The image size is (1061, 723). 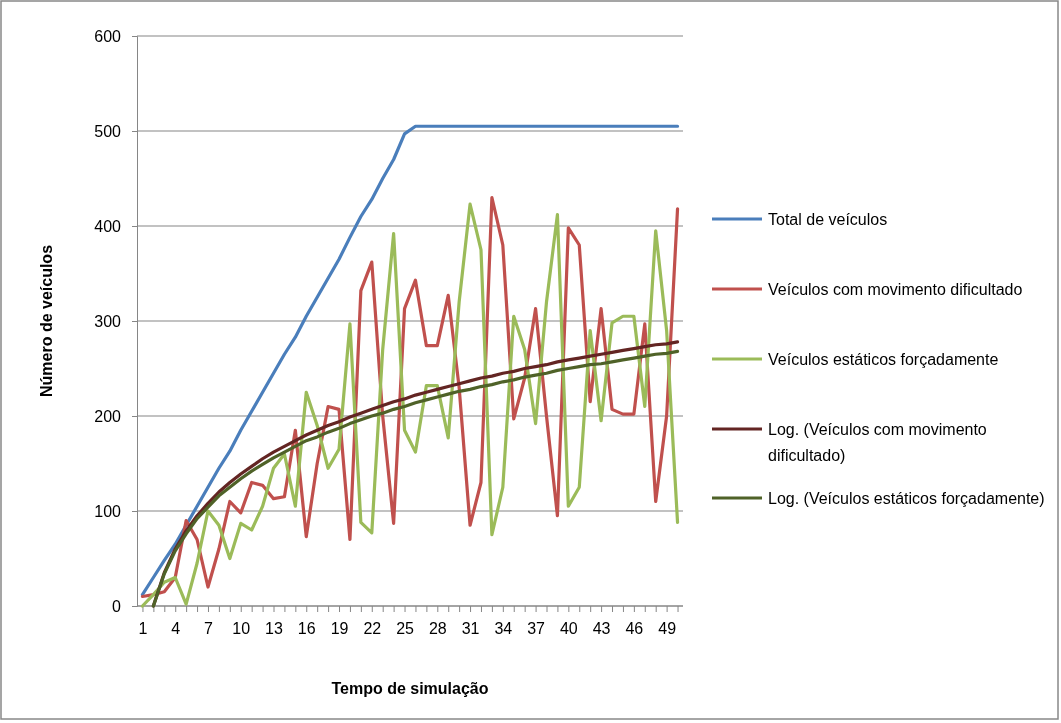 What do you see at coordinates (667, 629) in the screenshot?
I see `x-tick-label: 49` at bounding box center [667, 629].